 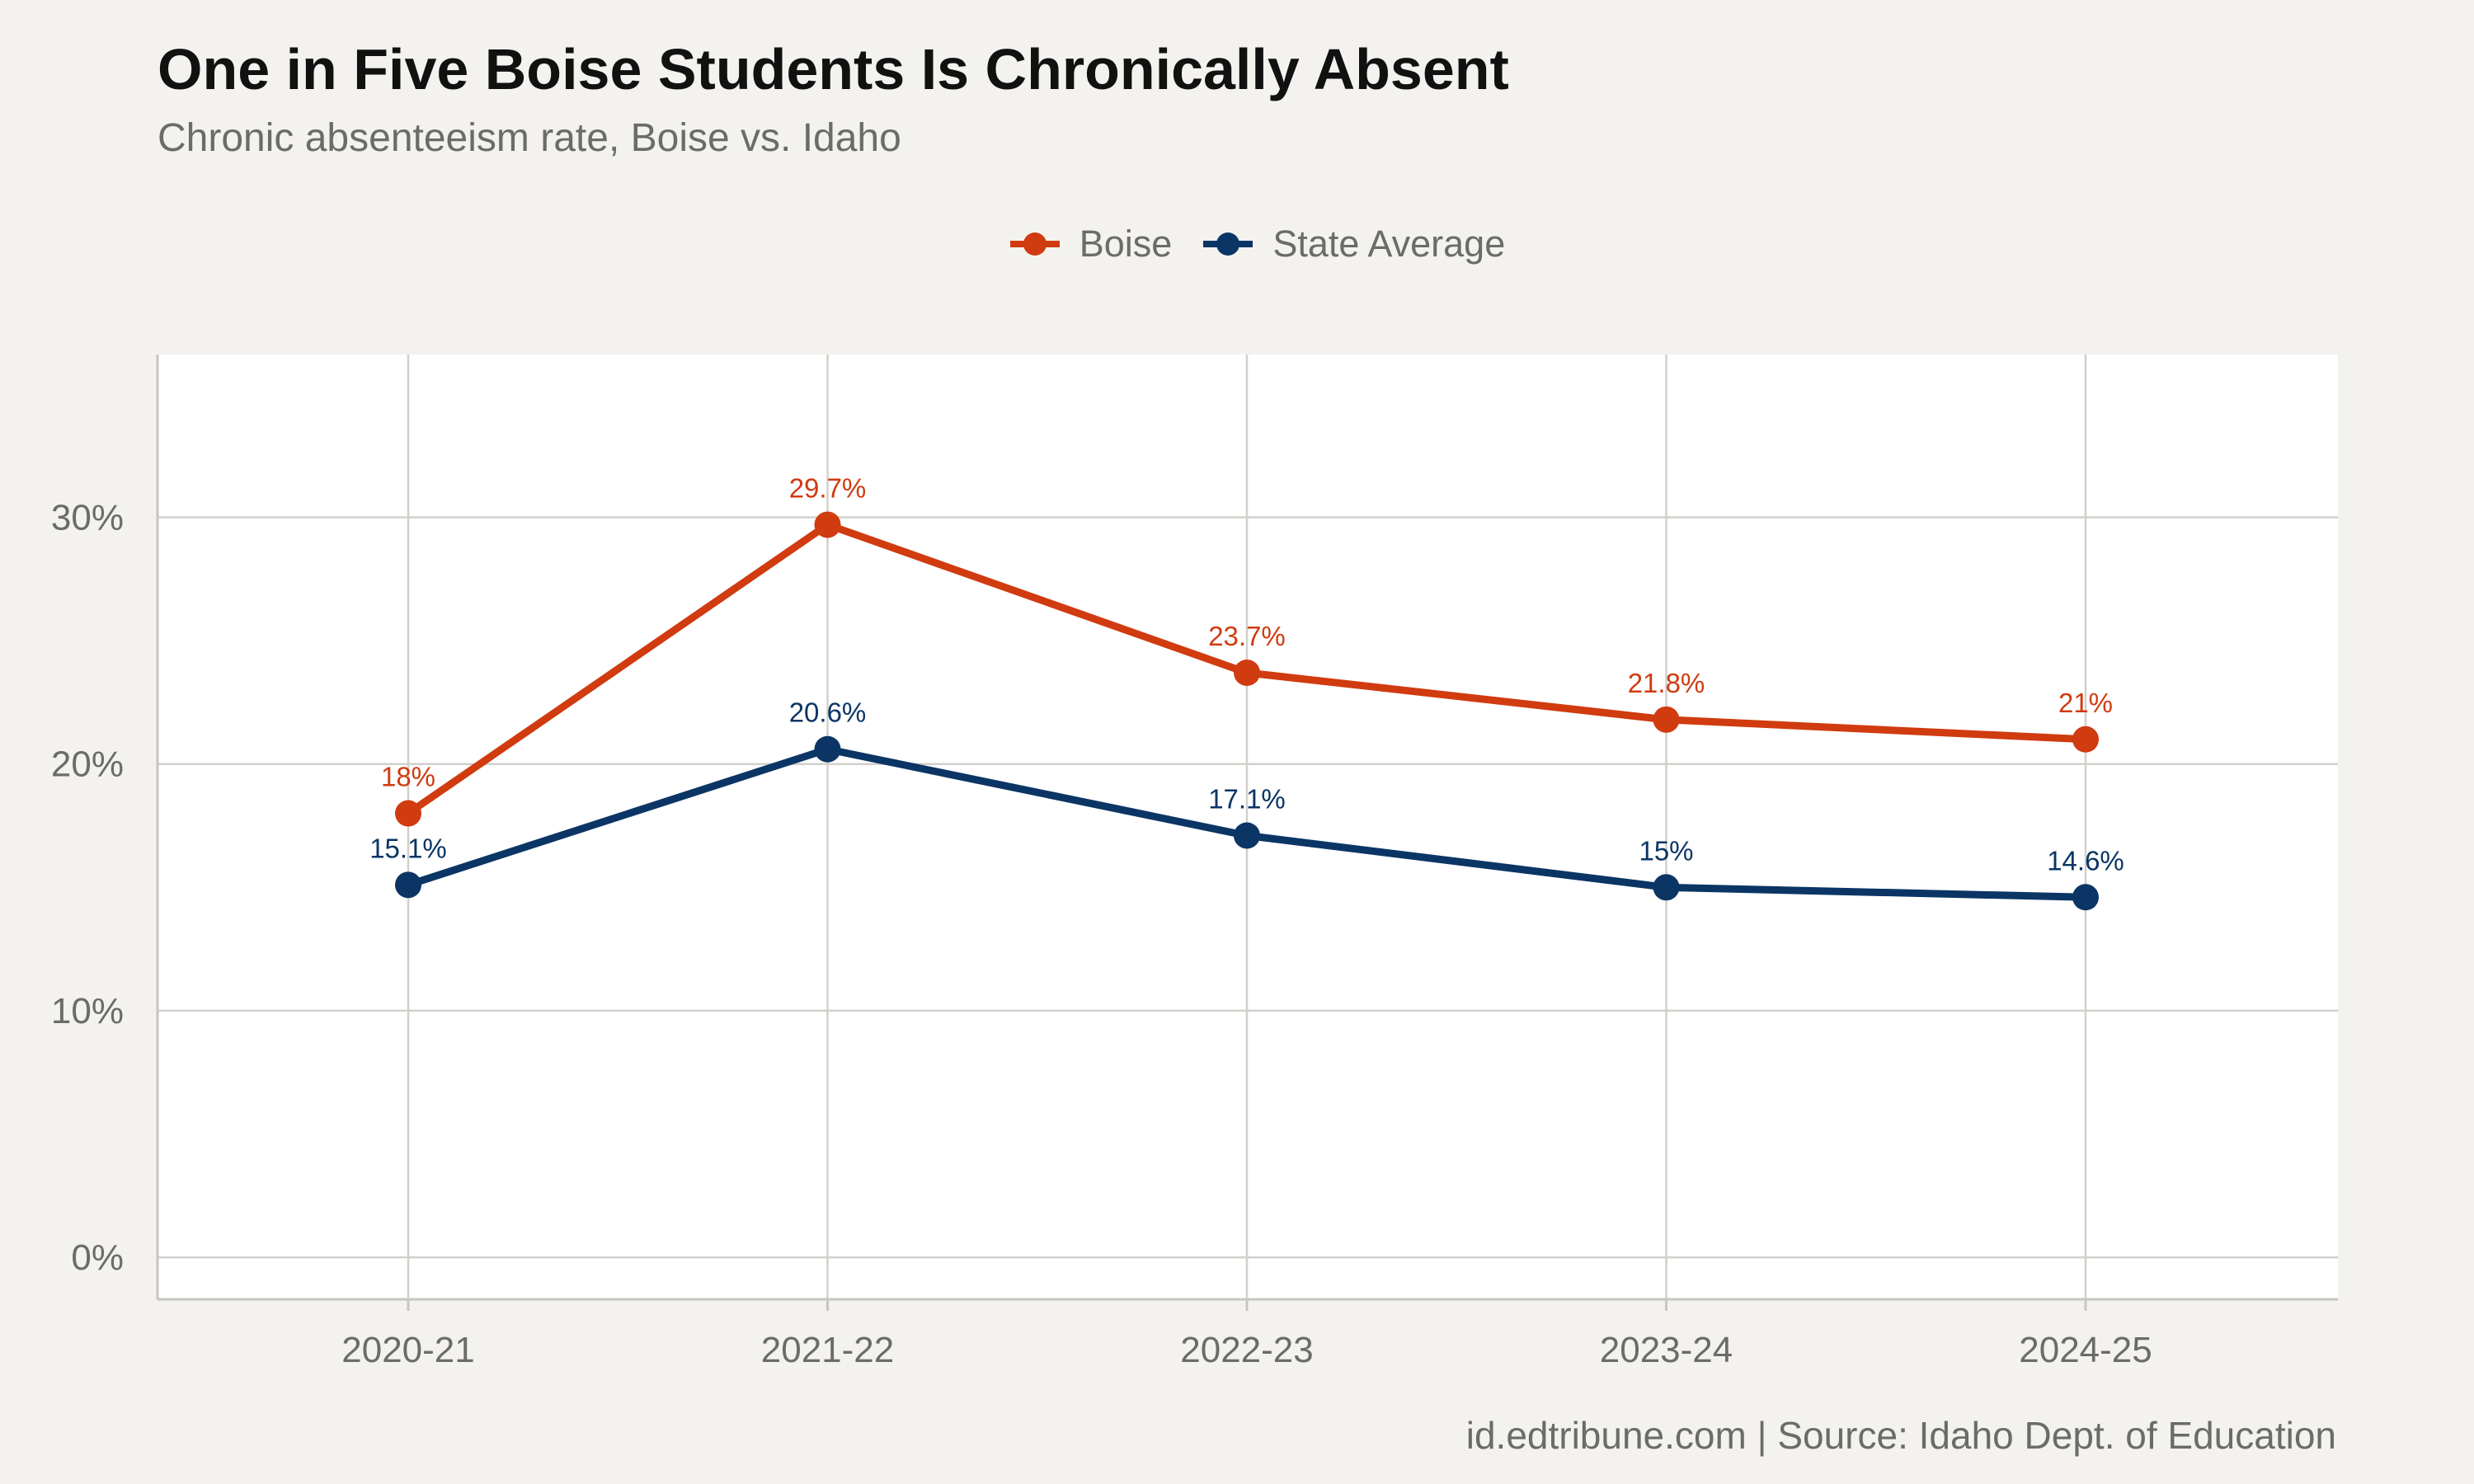 What do you see at coordinates (408, 777) in the screenshot?
I see `data-label-boise: 18%` at bounding box center [408, 777].